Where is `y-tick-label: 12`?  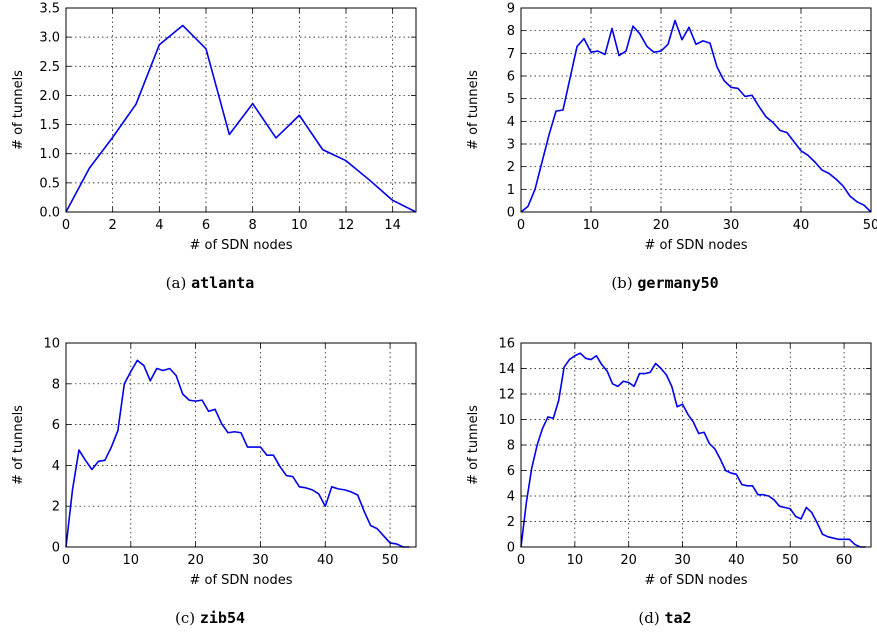
y-tick-label: 12 is located at coordinates (506, 395).